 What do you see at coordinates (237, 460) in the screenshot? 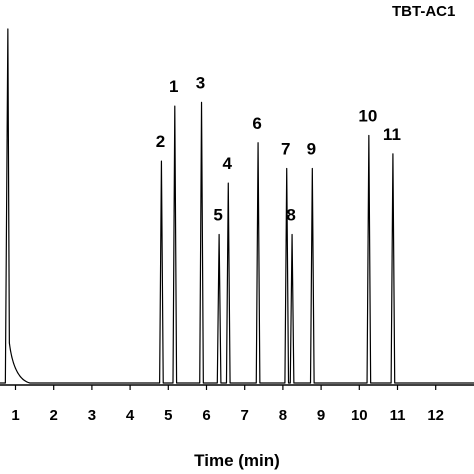
I see `x-axis-title: Time (min)` at bounding box center [237, 460].